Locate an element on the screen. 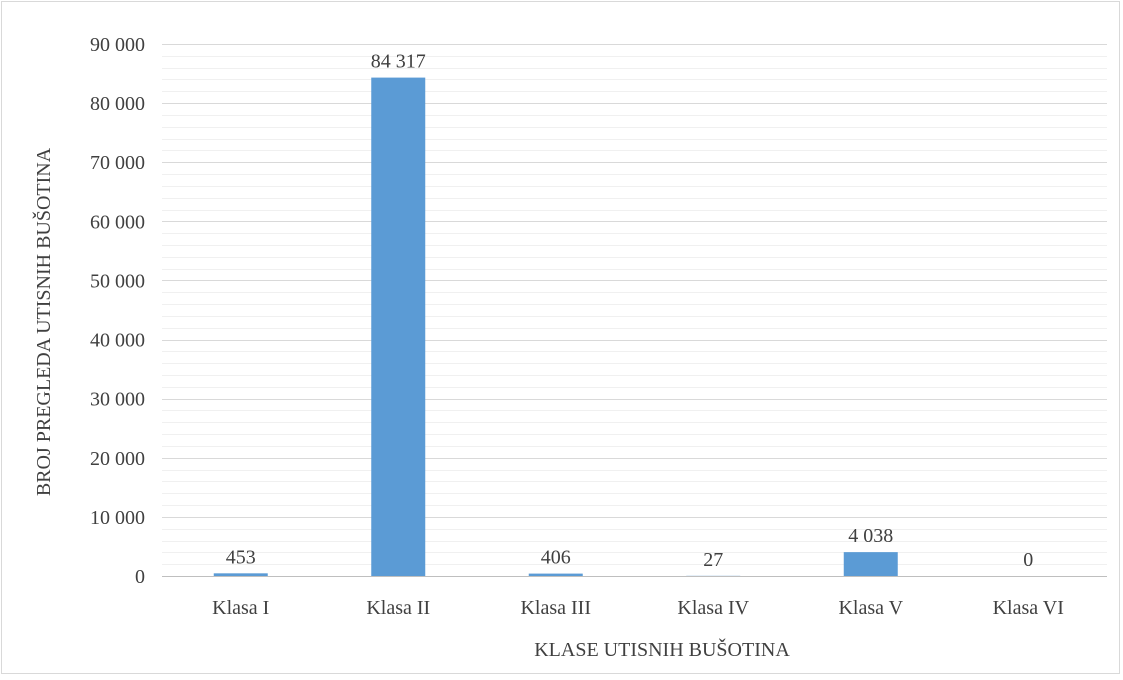  y-tick-label: 90 000 is located at coordinates (117, 45).